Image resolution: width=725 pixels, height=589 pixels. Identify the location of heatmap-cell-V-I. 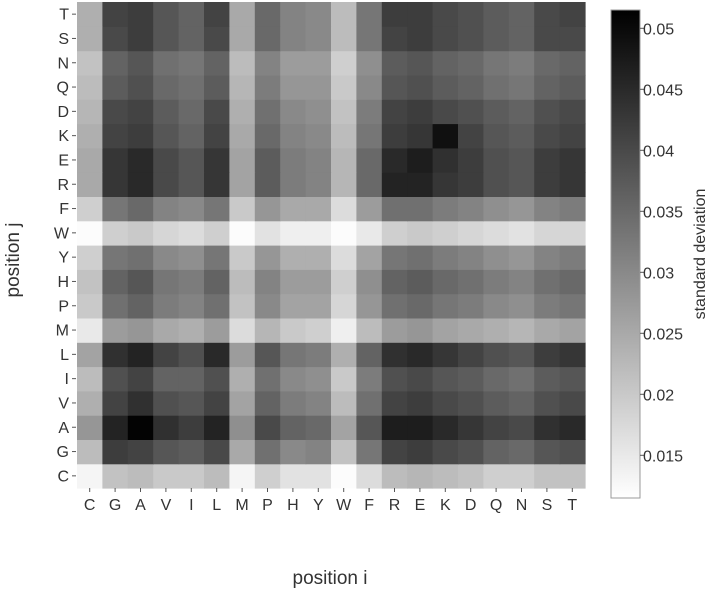
(191, 403).